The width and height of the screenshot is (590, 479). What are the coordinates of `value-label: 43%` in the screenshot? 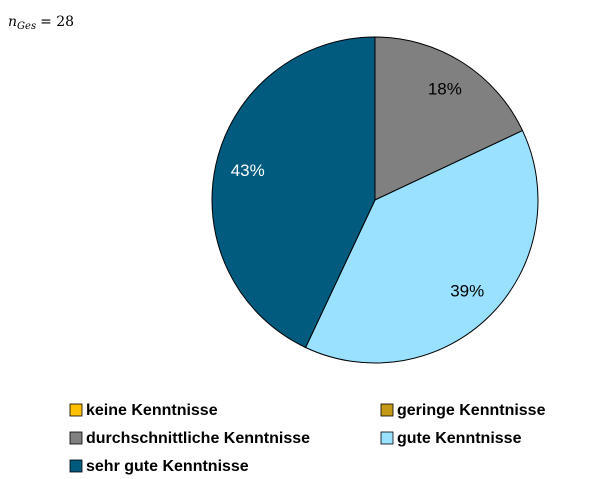 It's located at (248, 170).